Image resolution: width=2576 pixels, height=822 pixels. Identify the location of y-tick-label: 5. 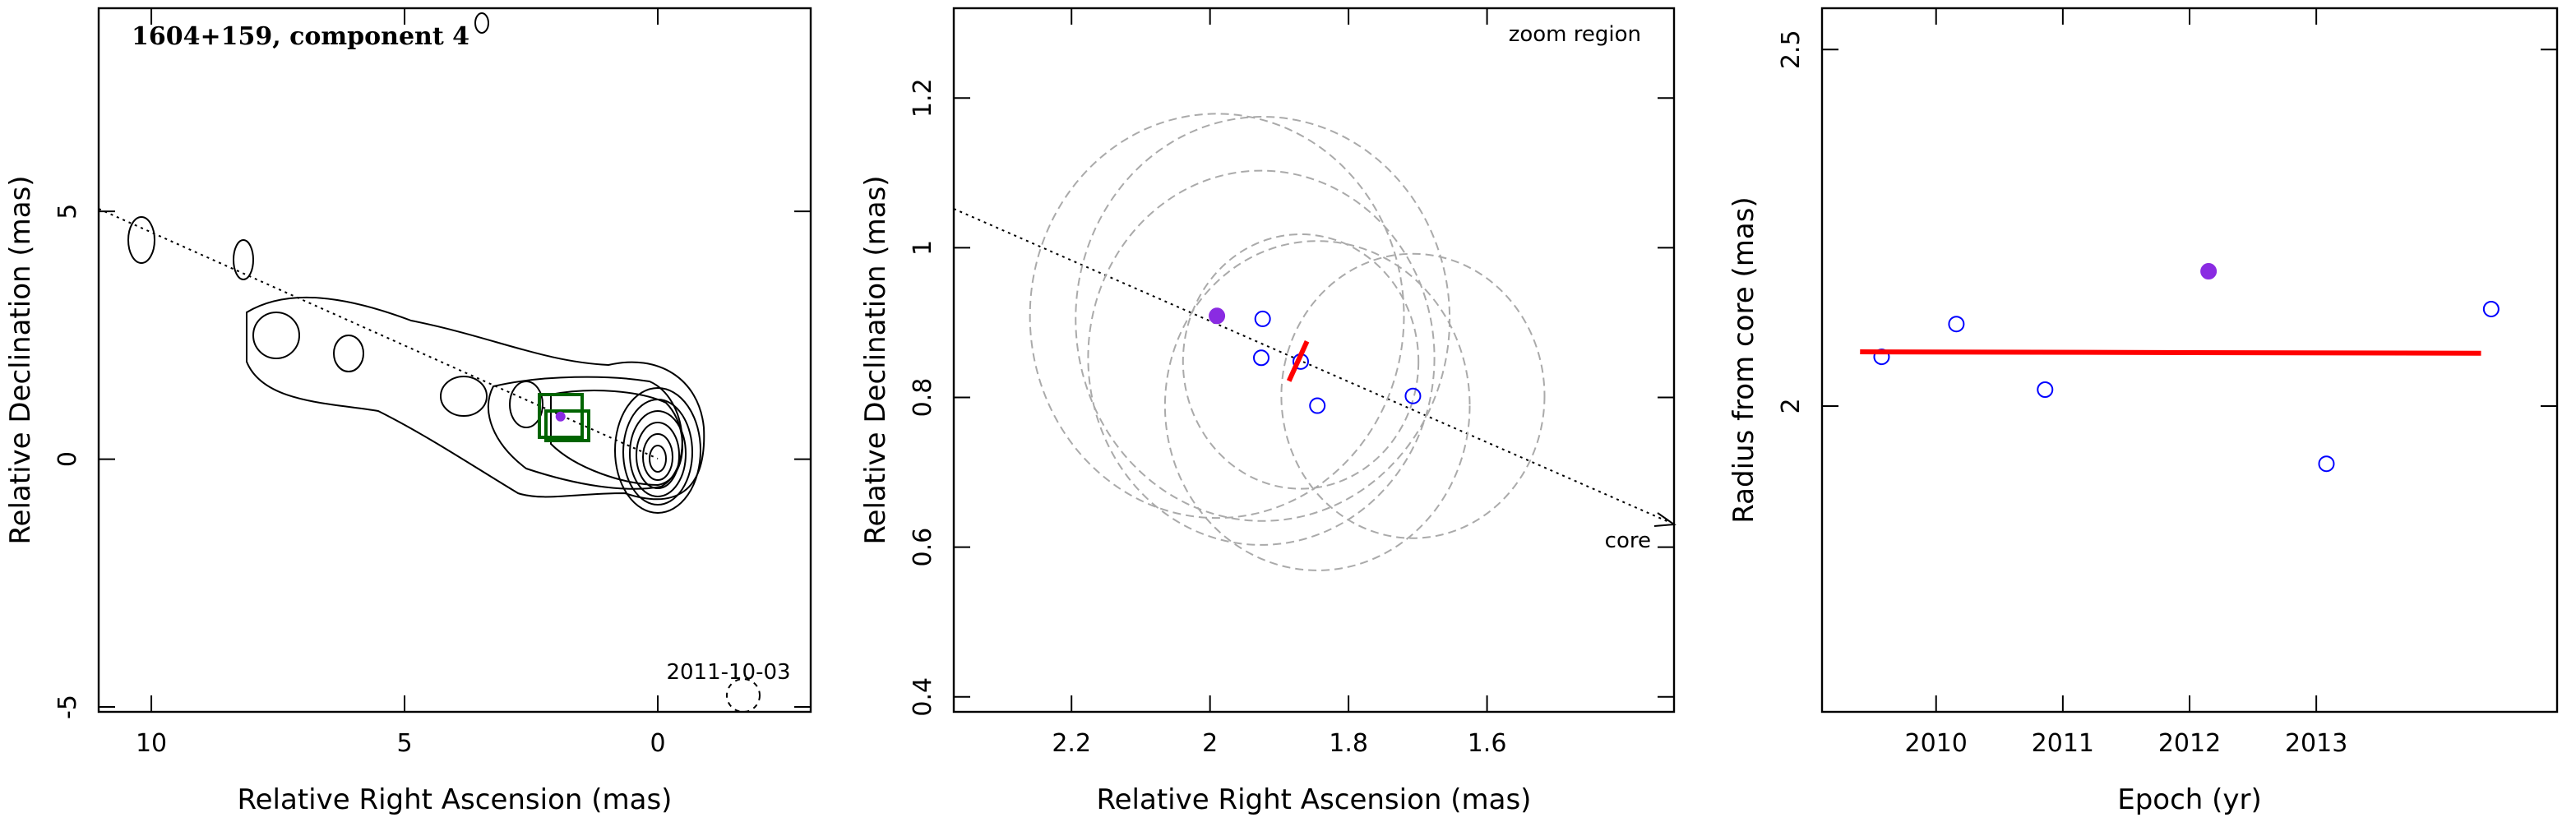
(67, 211).